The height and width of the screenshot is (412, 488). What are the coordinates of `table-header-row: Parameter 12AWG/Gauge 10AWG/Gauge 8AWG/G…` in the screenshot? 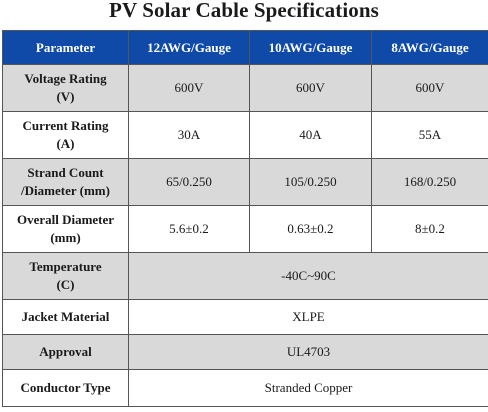 It's located at (245, 48).